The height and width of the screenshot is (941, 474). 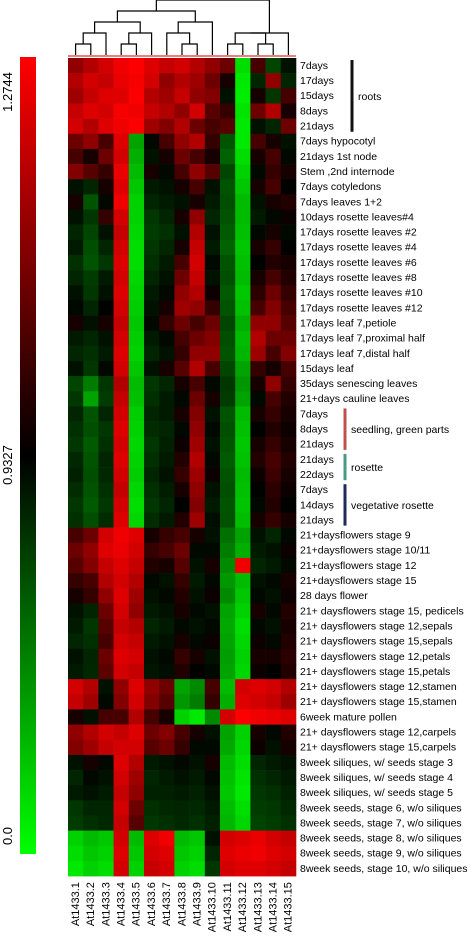 What do you see at coordinates (358, 581) in the screenshot?
I see `row-label: 21+daysflowers stage 15` at bounding box center [358, 581].